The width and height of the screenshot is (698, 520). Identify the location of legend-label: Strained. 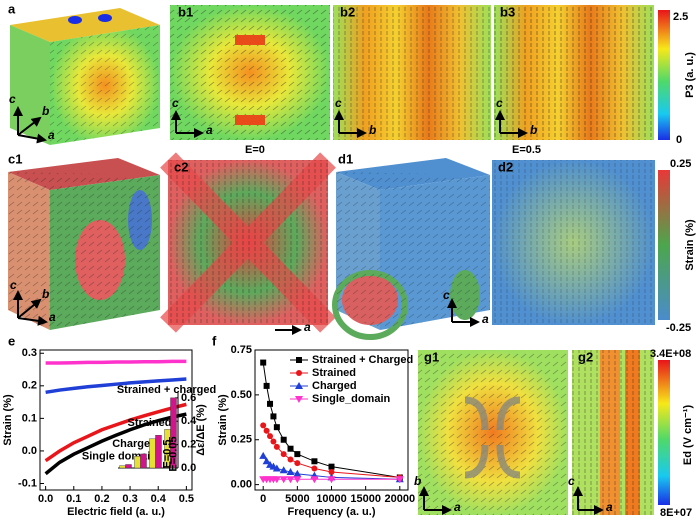
(334, 373).